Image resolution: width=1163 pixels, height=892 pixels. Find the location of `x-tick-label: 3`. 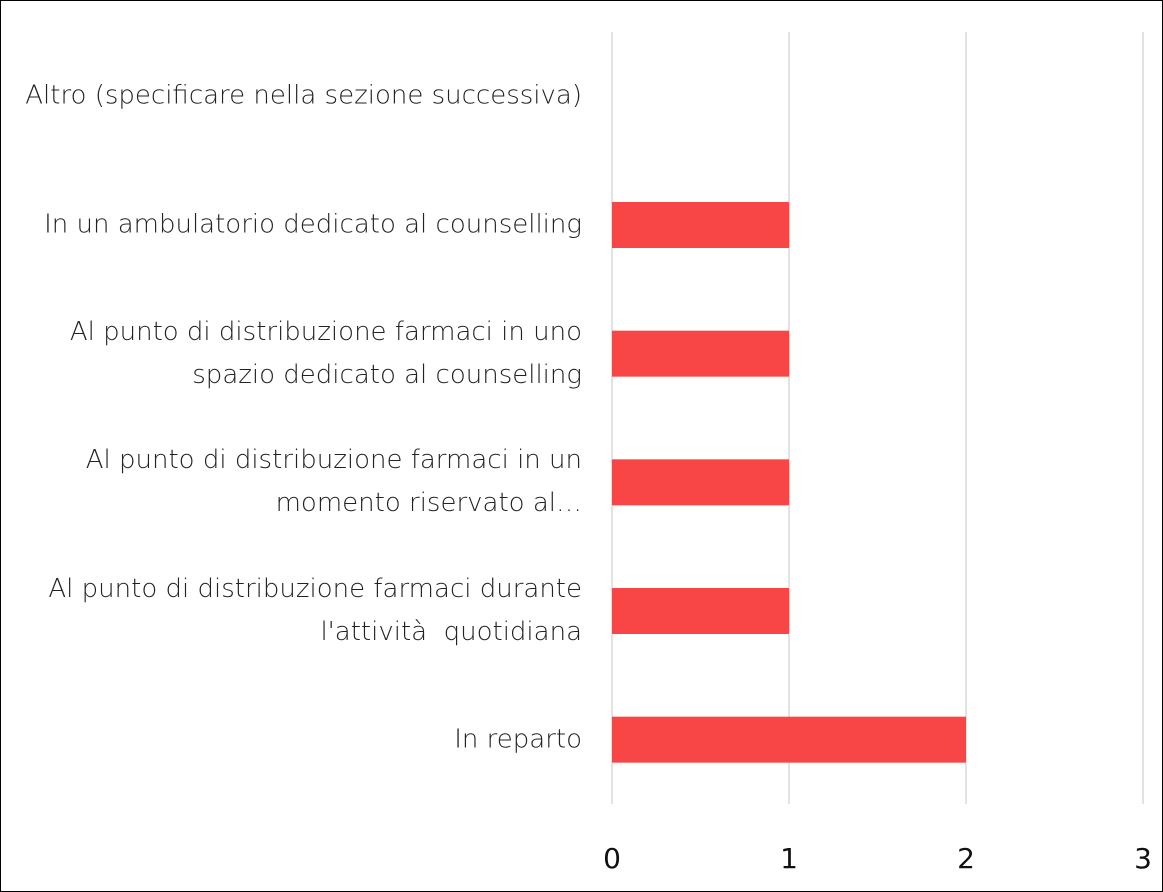

x-tick-label: 3 is located at coordinates (1143, 858).